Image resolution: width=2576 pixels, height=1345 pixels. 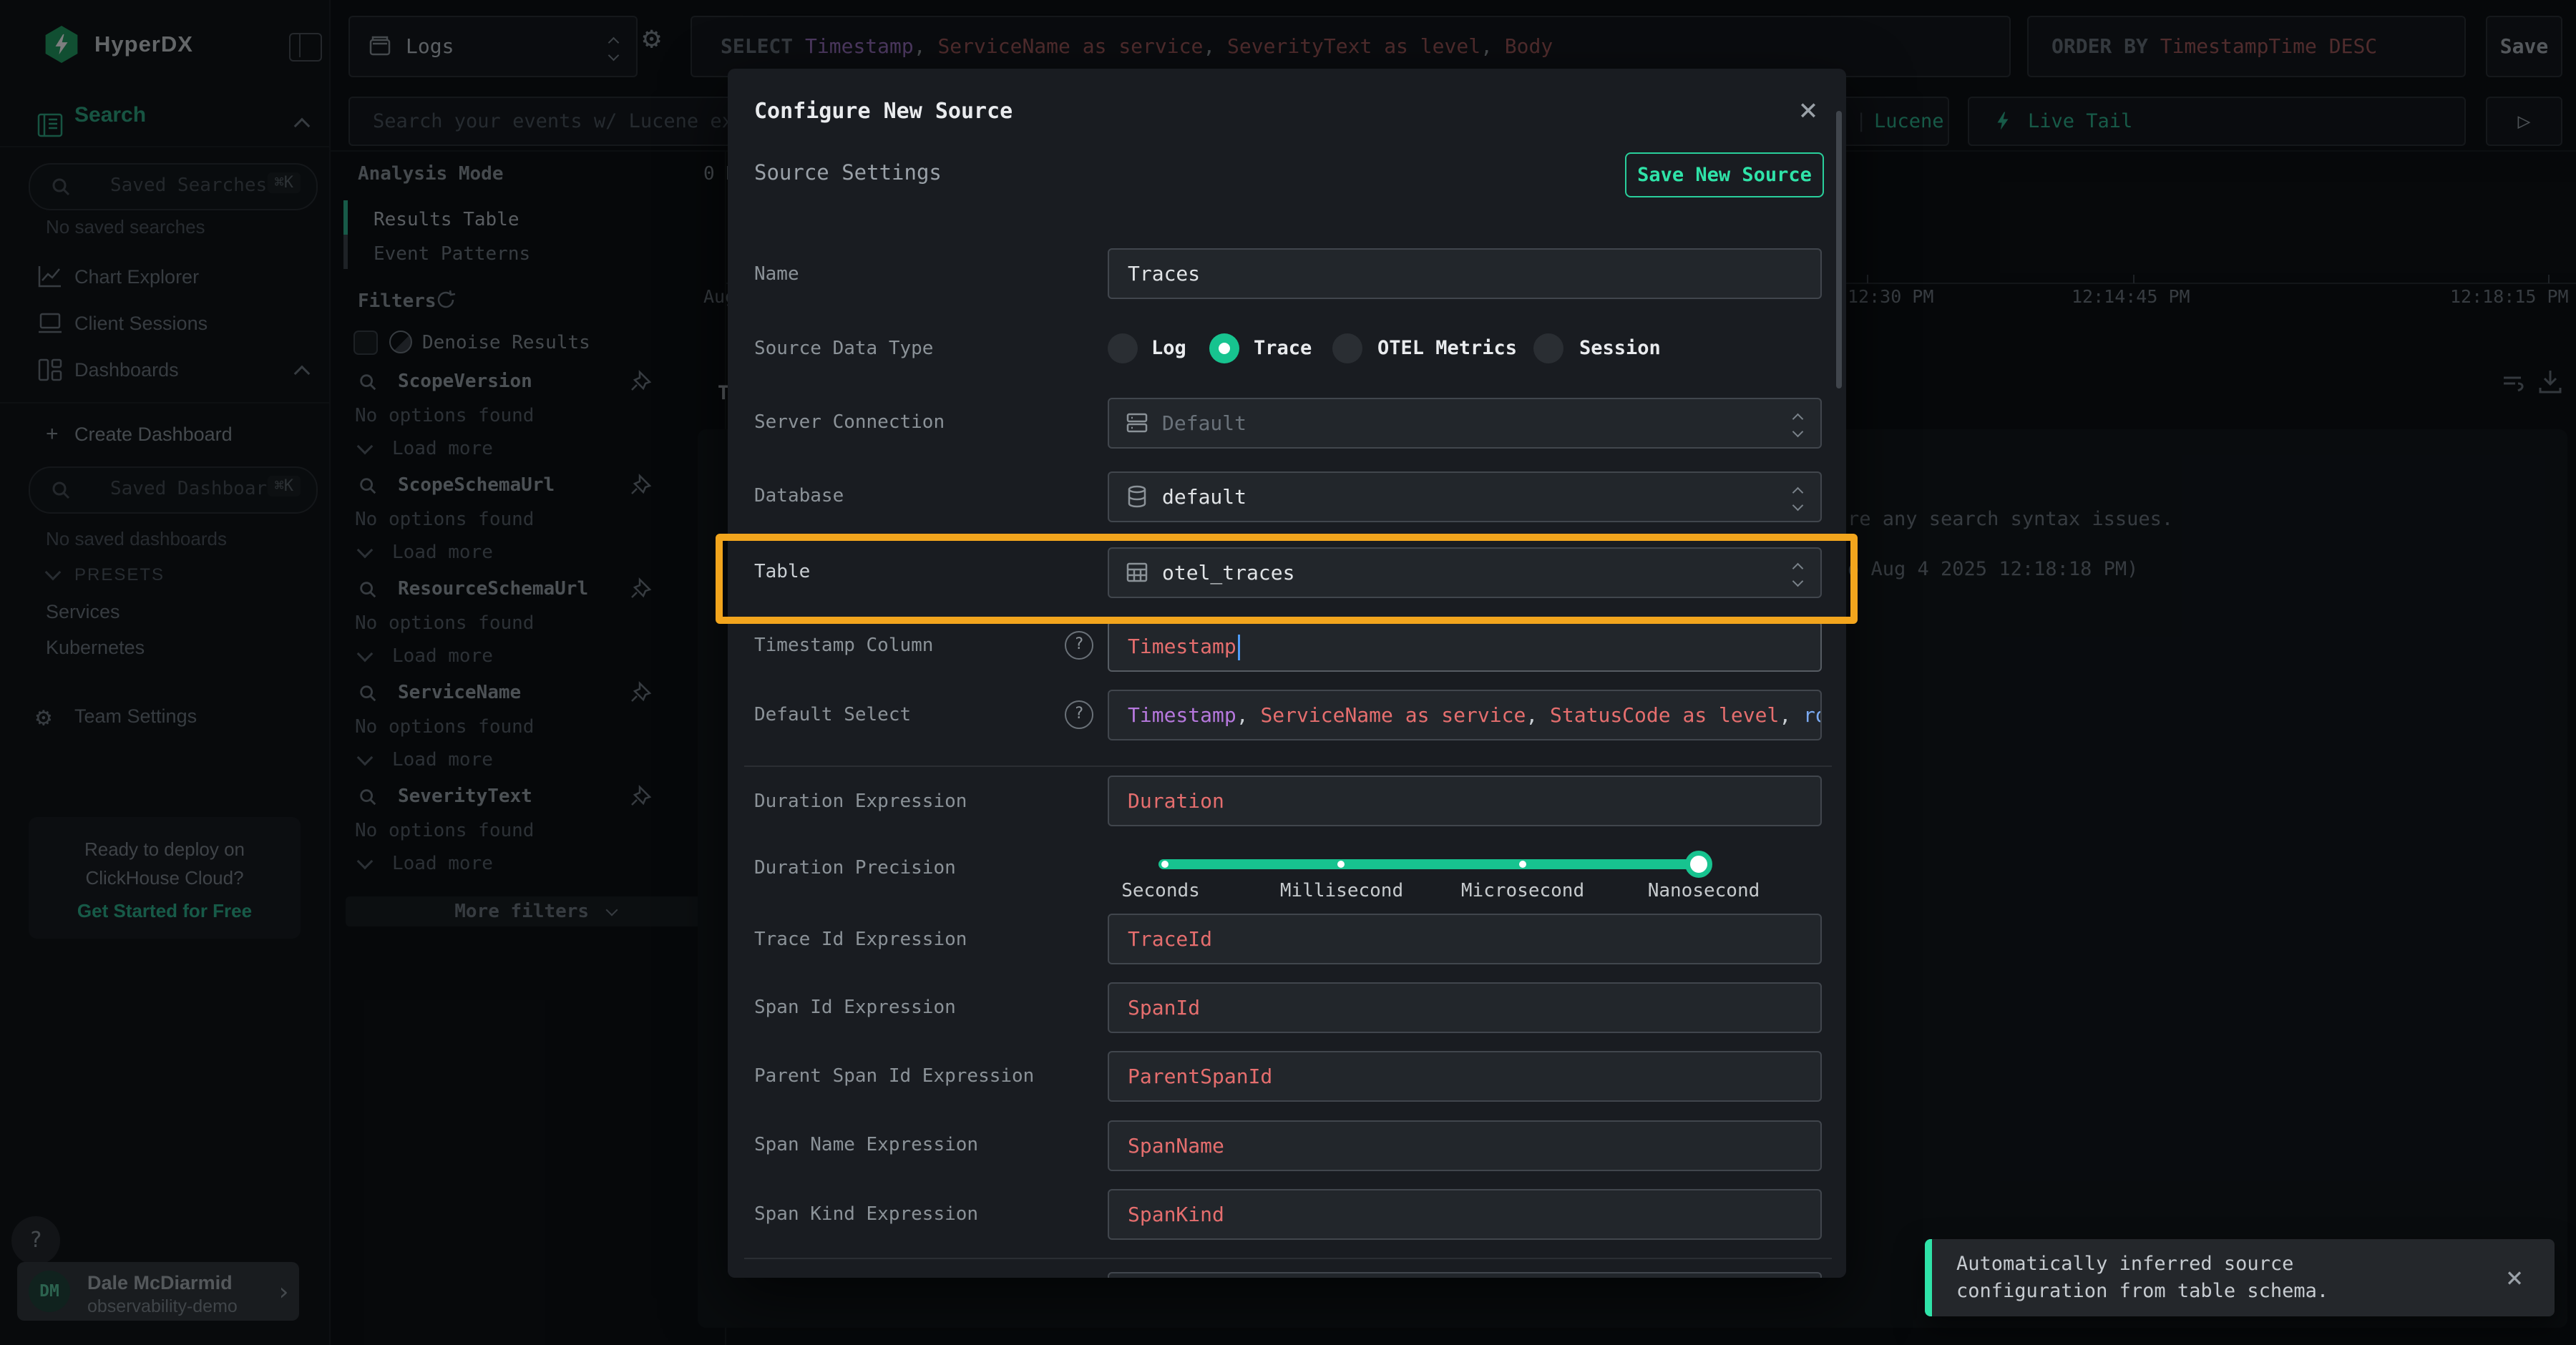 I want to click on radio-trace, so click(x=1224, y=348).